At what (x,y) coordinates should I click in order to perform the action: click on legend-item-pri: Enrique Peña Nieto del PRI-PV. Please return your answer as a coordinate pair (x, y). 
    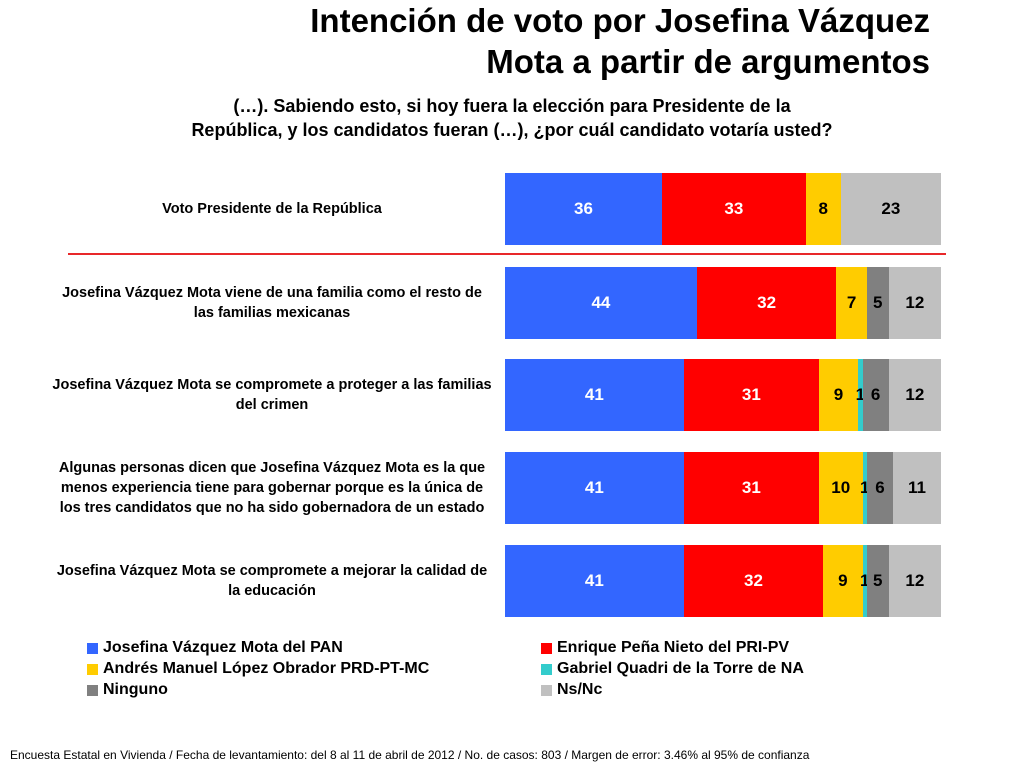
    Looking at the image, I should click on (665, 648).